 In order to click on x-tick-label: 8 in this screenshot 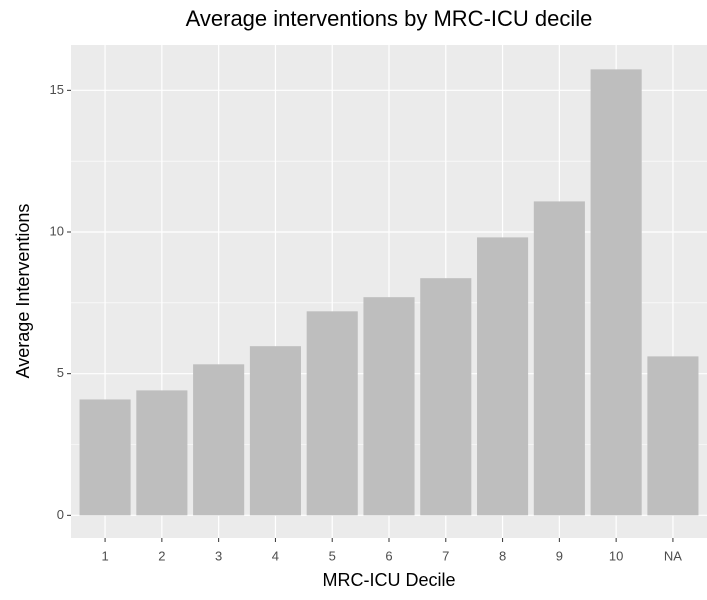, I will do `click(502, 555)`.